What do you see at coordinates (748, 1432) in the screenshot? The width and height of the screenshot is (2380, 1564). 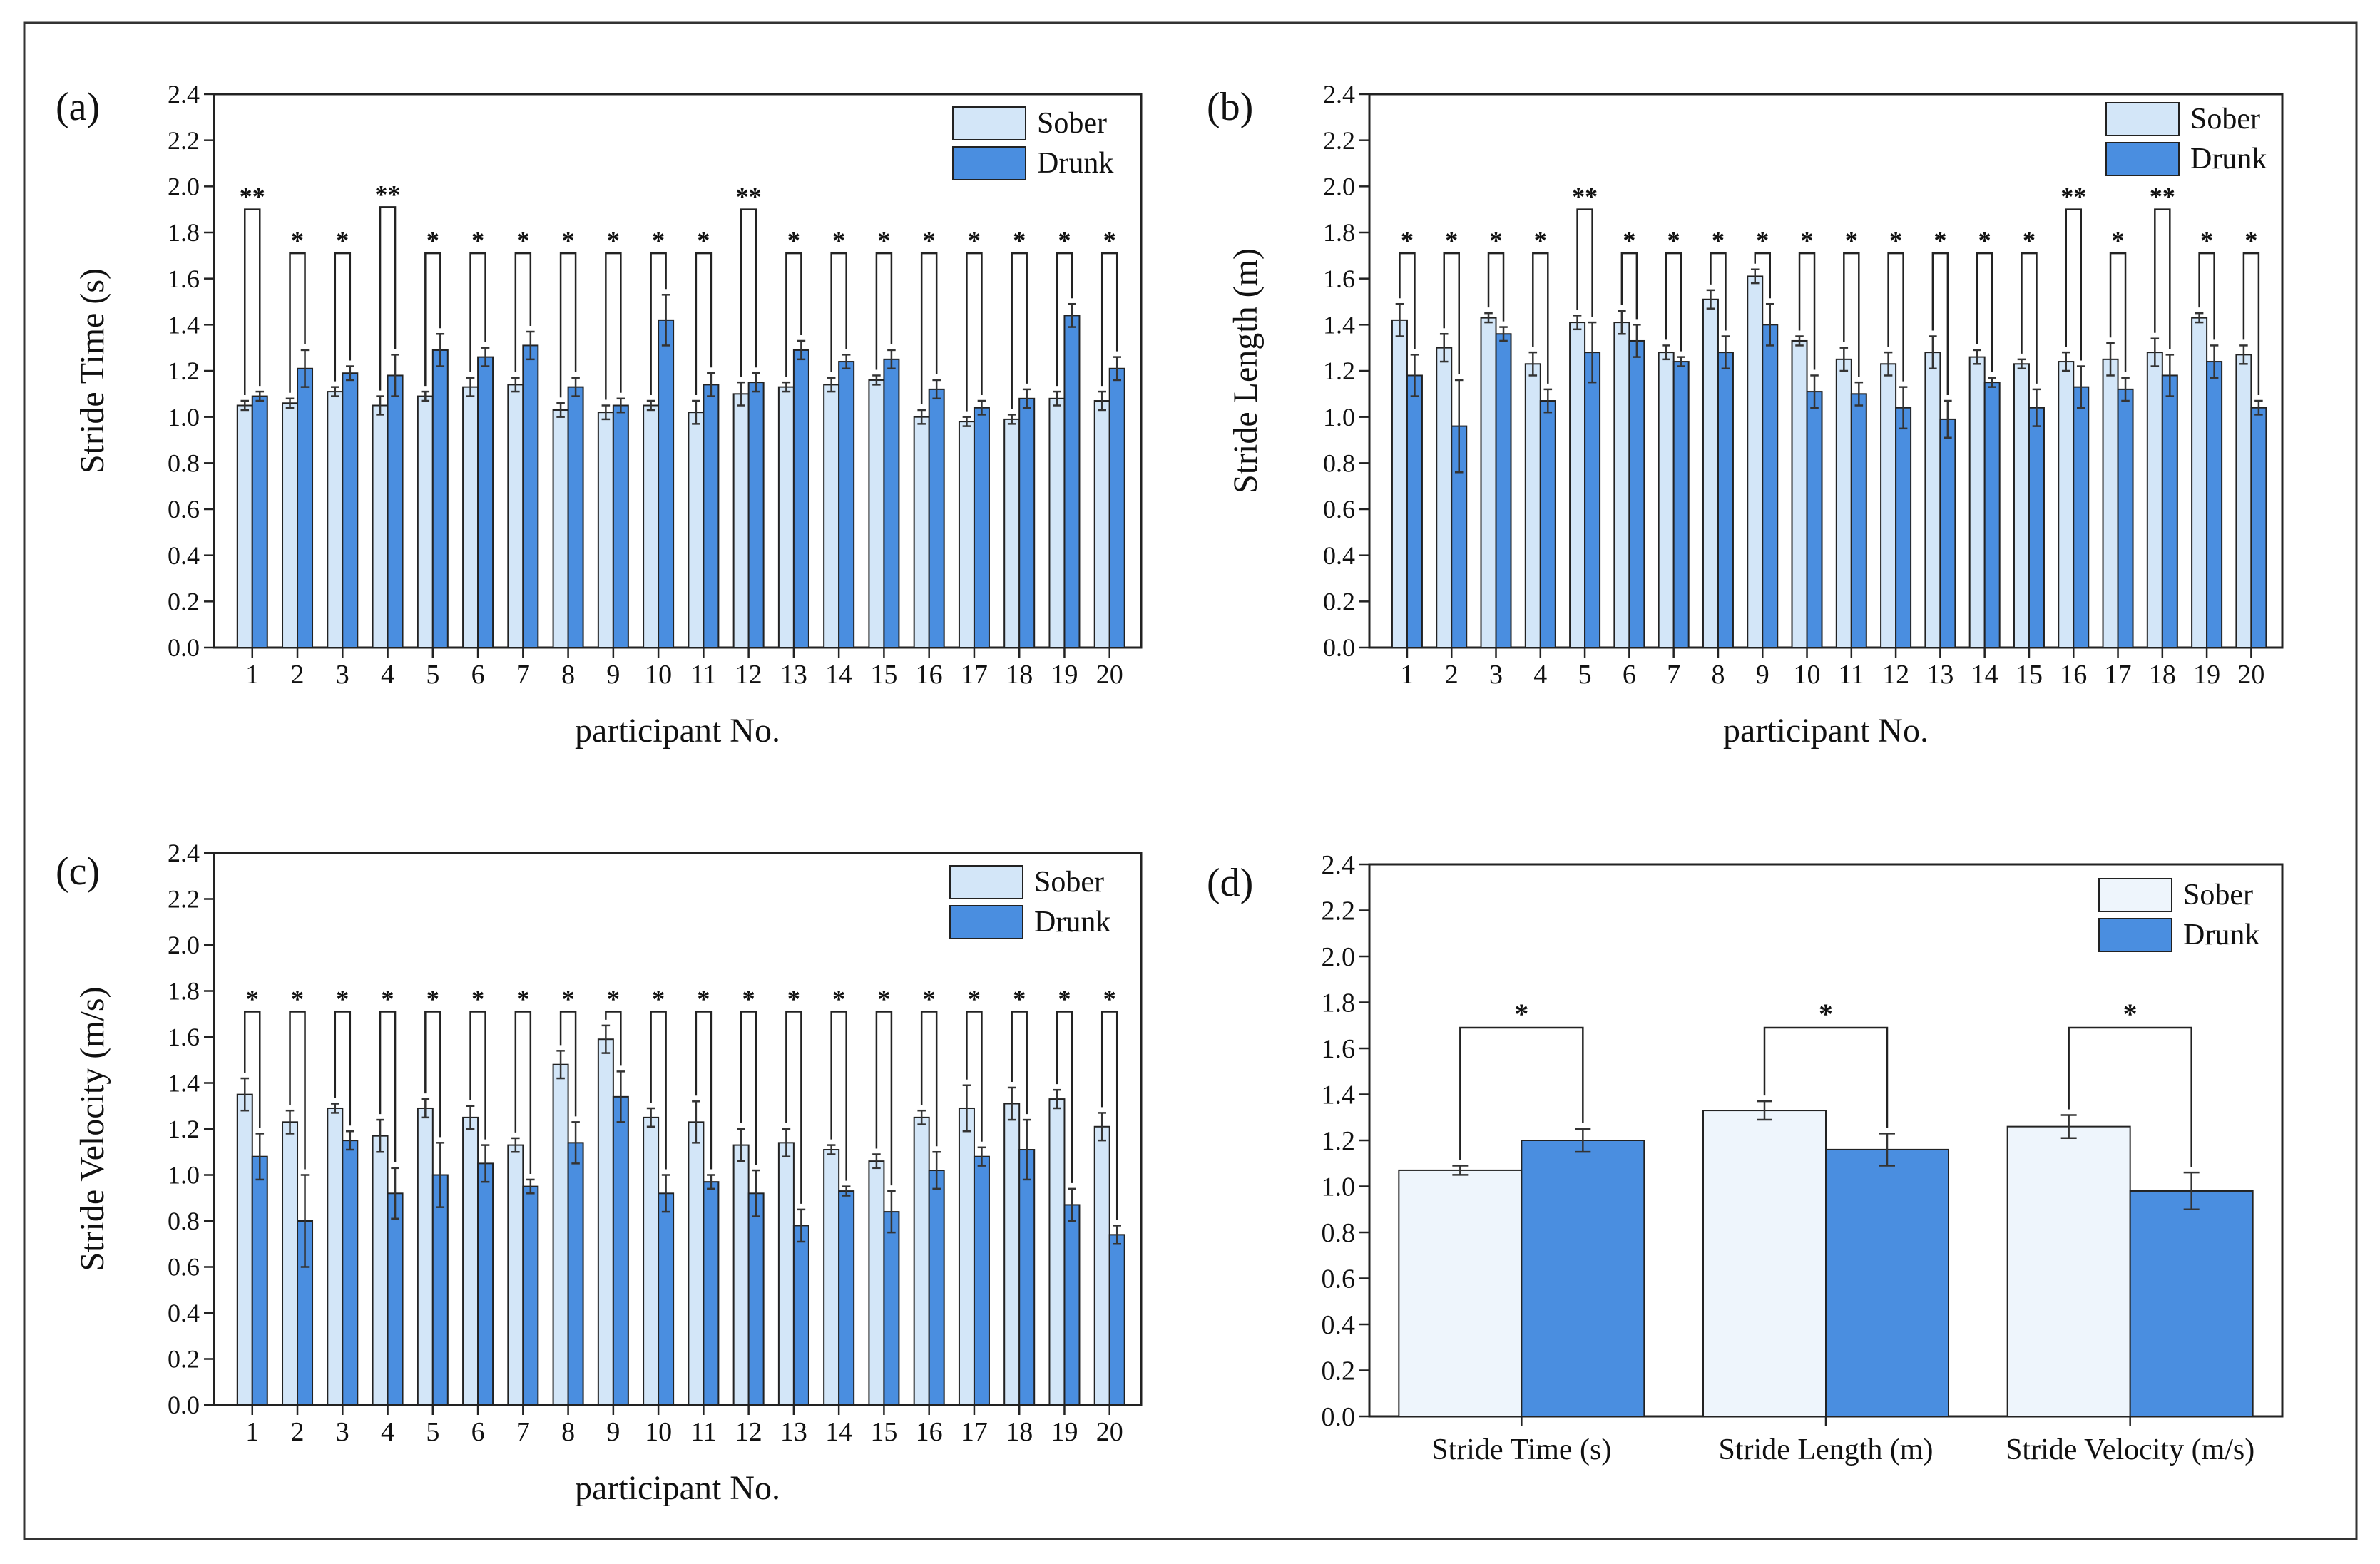 I see `panel-c-x-tick-label: 12` at bounding box center [748, 1432].